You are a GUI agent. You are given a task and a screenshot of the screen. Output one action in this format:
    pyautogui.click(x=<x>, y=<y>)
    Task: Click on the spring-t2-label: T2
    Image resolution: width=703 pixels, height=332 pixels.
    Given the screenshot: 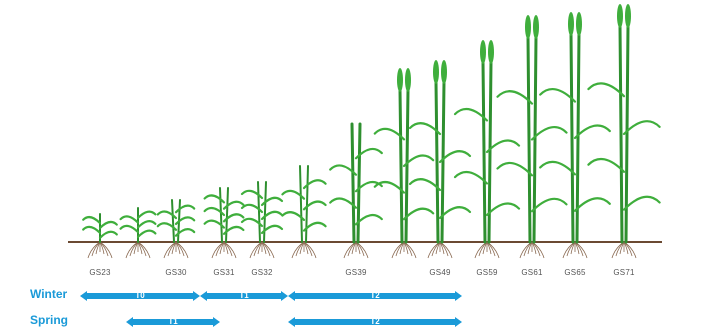 What is the action you would take?
    pyautogui.click(x=375, y=321)
    